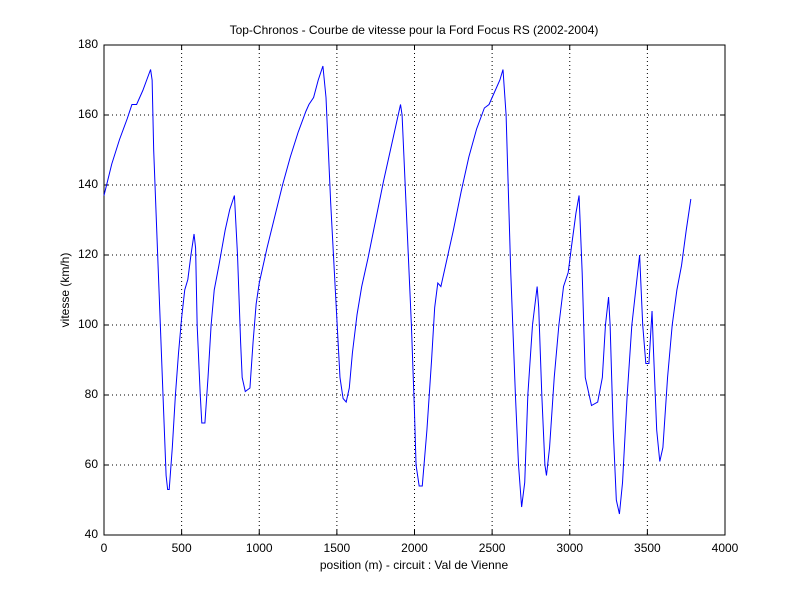  I want to click on y-tick-label: 60, so click(92, 464).